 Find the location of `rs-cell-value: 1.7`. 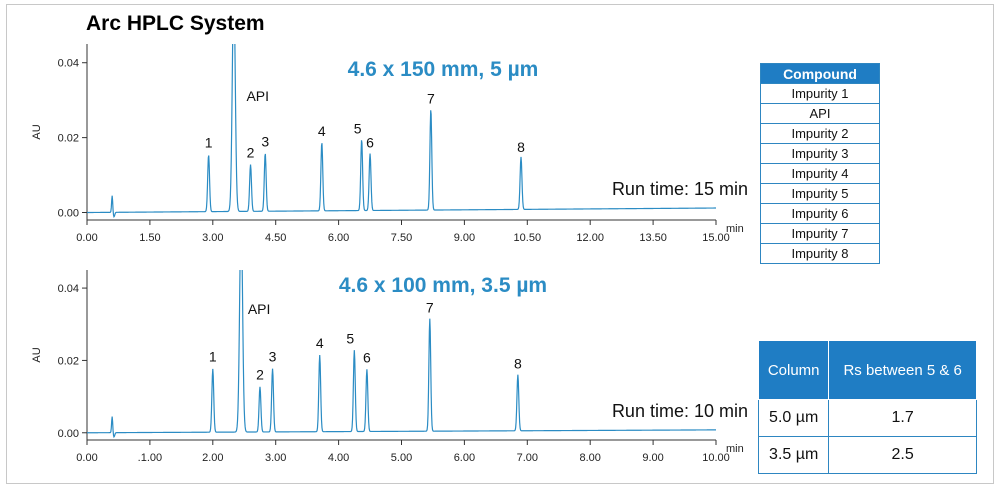

rs-cell-value: 1.7 is located at coordinates (902, 418).